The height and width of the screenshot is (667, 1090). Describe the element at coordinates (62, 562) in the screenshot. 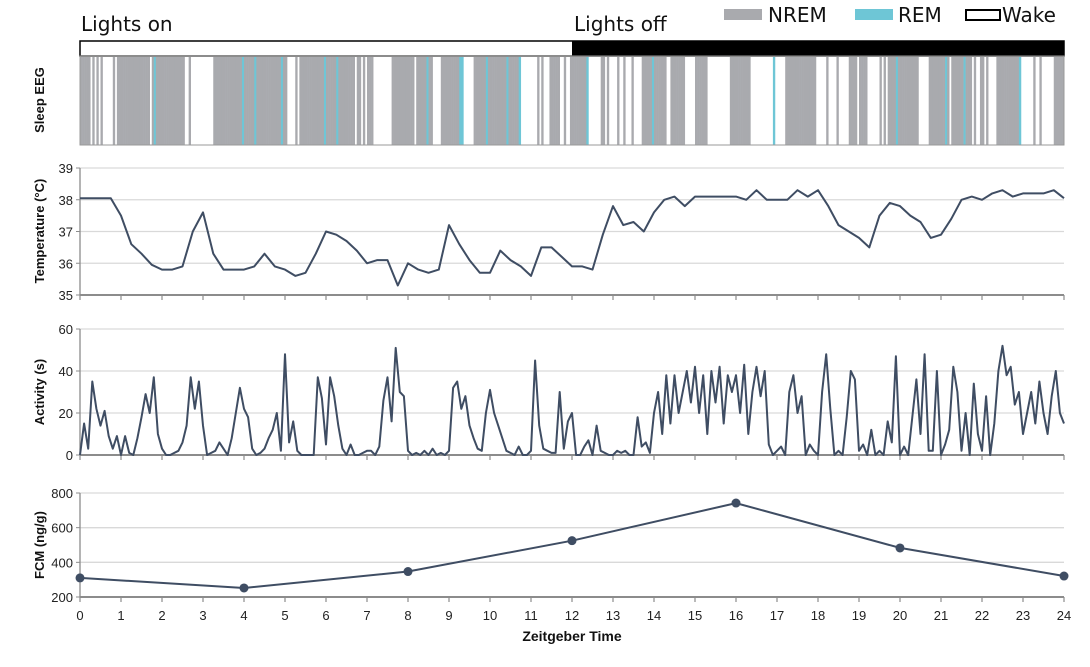

I see `fcm-ytick-label: 400` at that location.